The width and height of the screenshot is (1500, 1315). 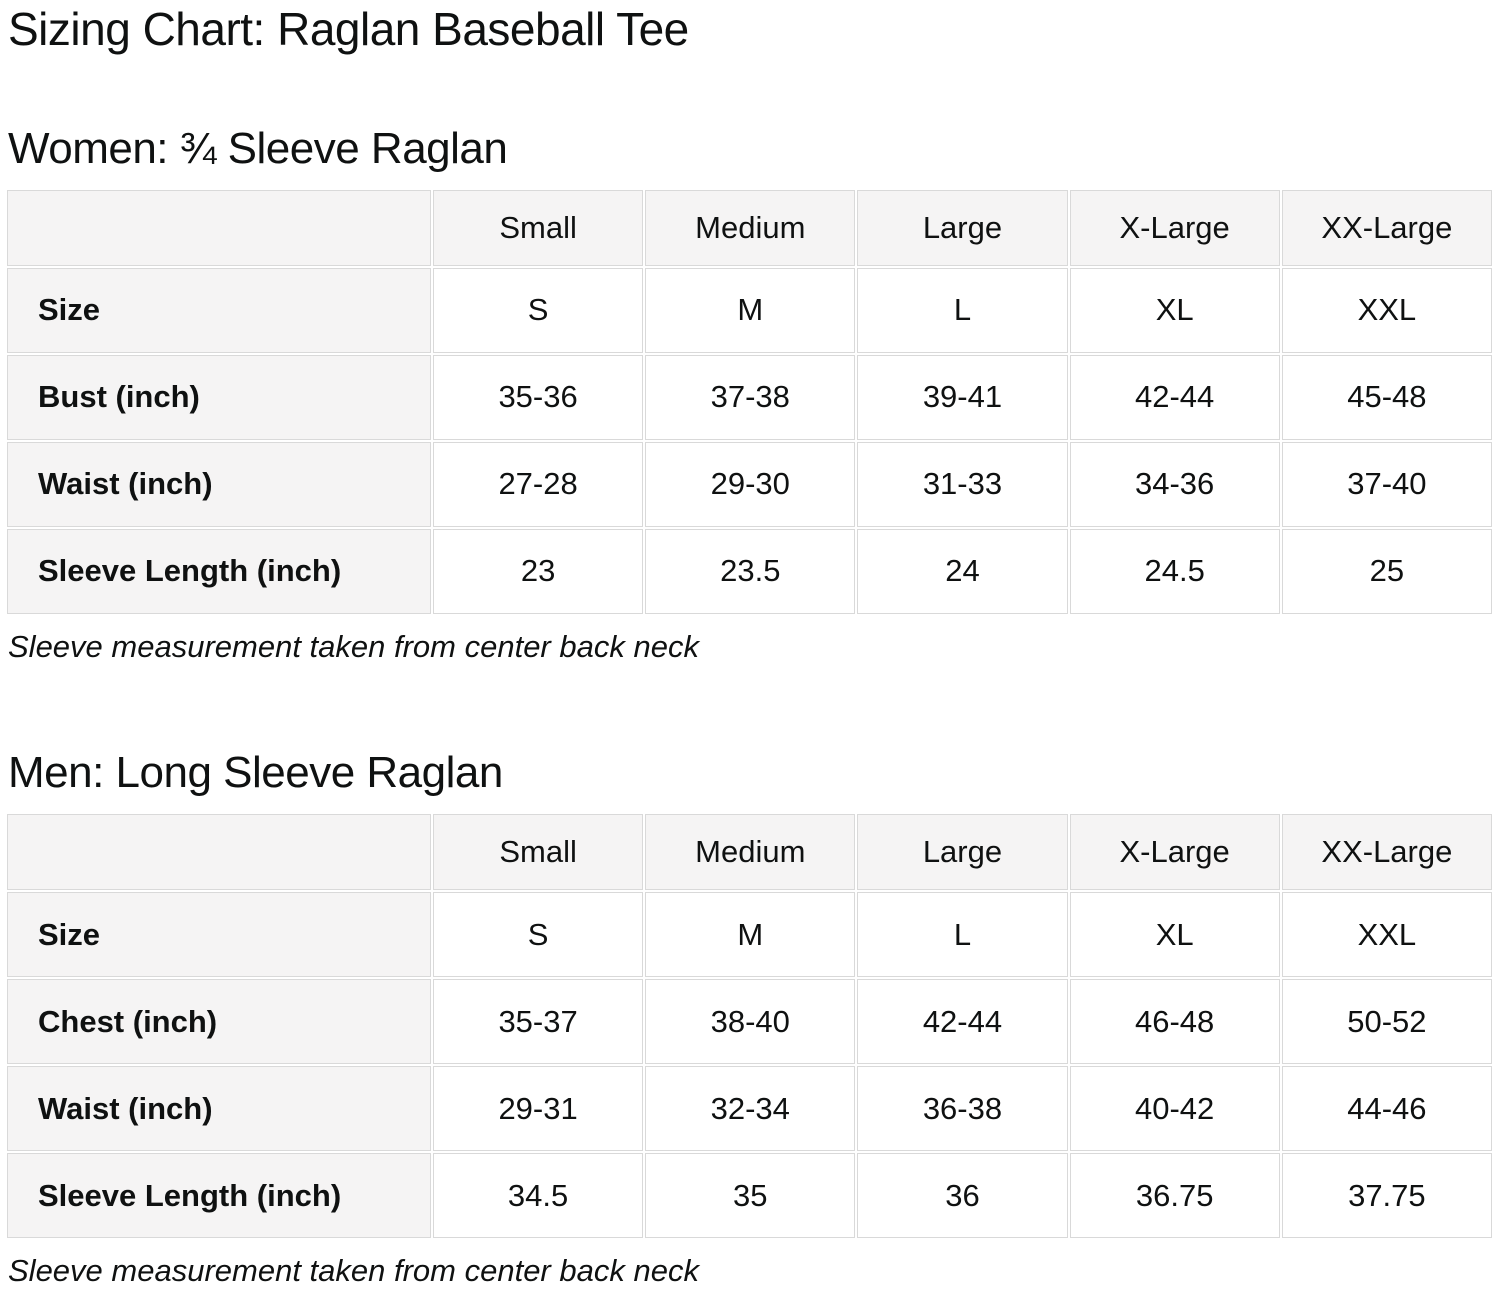 I want to click on data-cell: 29-31, so click(x=538, y=1109).